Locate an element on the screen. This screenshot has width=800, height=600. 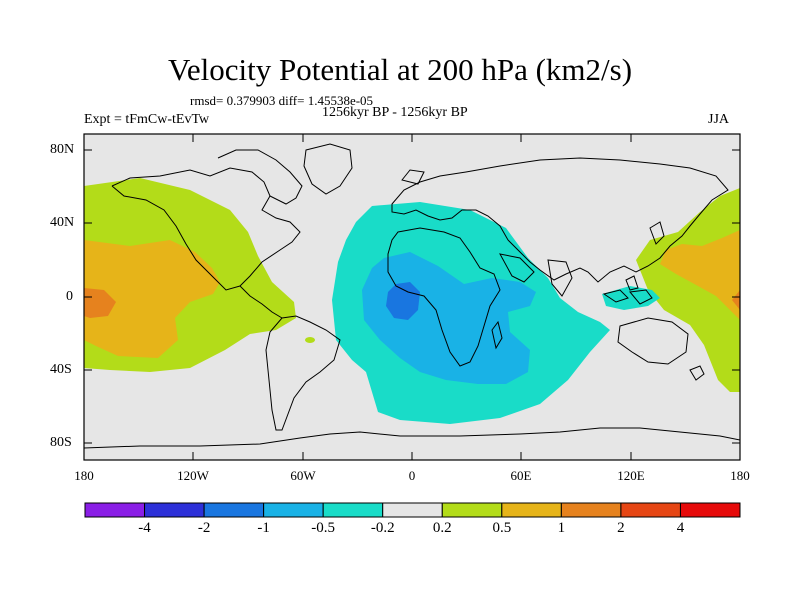
colorbar-label: -0.5 is located at coordinates (323, 528).